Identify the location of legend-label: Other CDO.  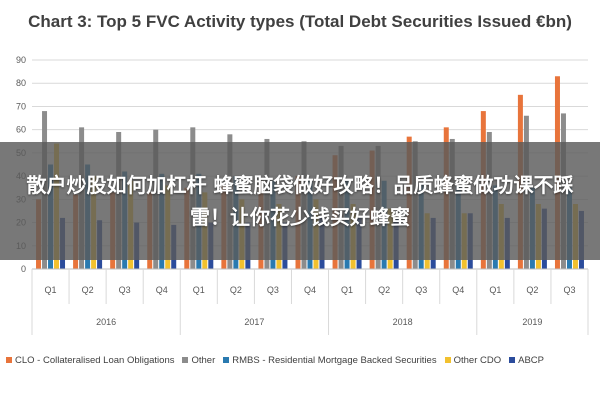
(477, 360).